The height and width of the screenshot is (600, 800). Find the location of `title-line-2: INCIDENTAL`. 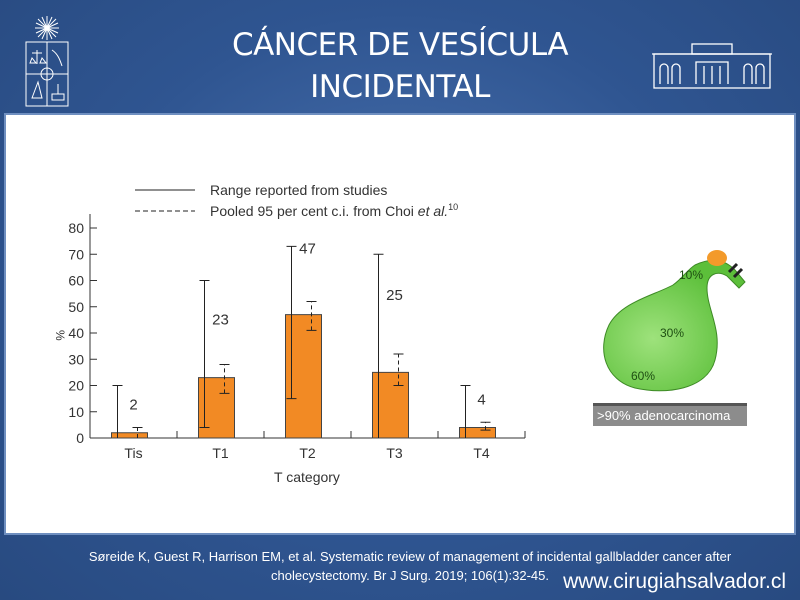

title-line-2: INCIDENTAL is located at coordinates (400, 87).